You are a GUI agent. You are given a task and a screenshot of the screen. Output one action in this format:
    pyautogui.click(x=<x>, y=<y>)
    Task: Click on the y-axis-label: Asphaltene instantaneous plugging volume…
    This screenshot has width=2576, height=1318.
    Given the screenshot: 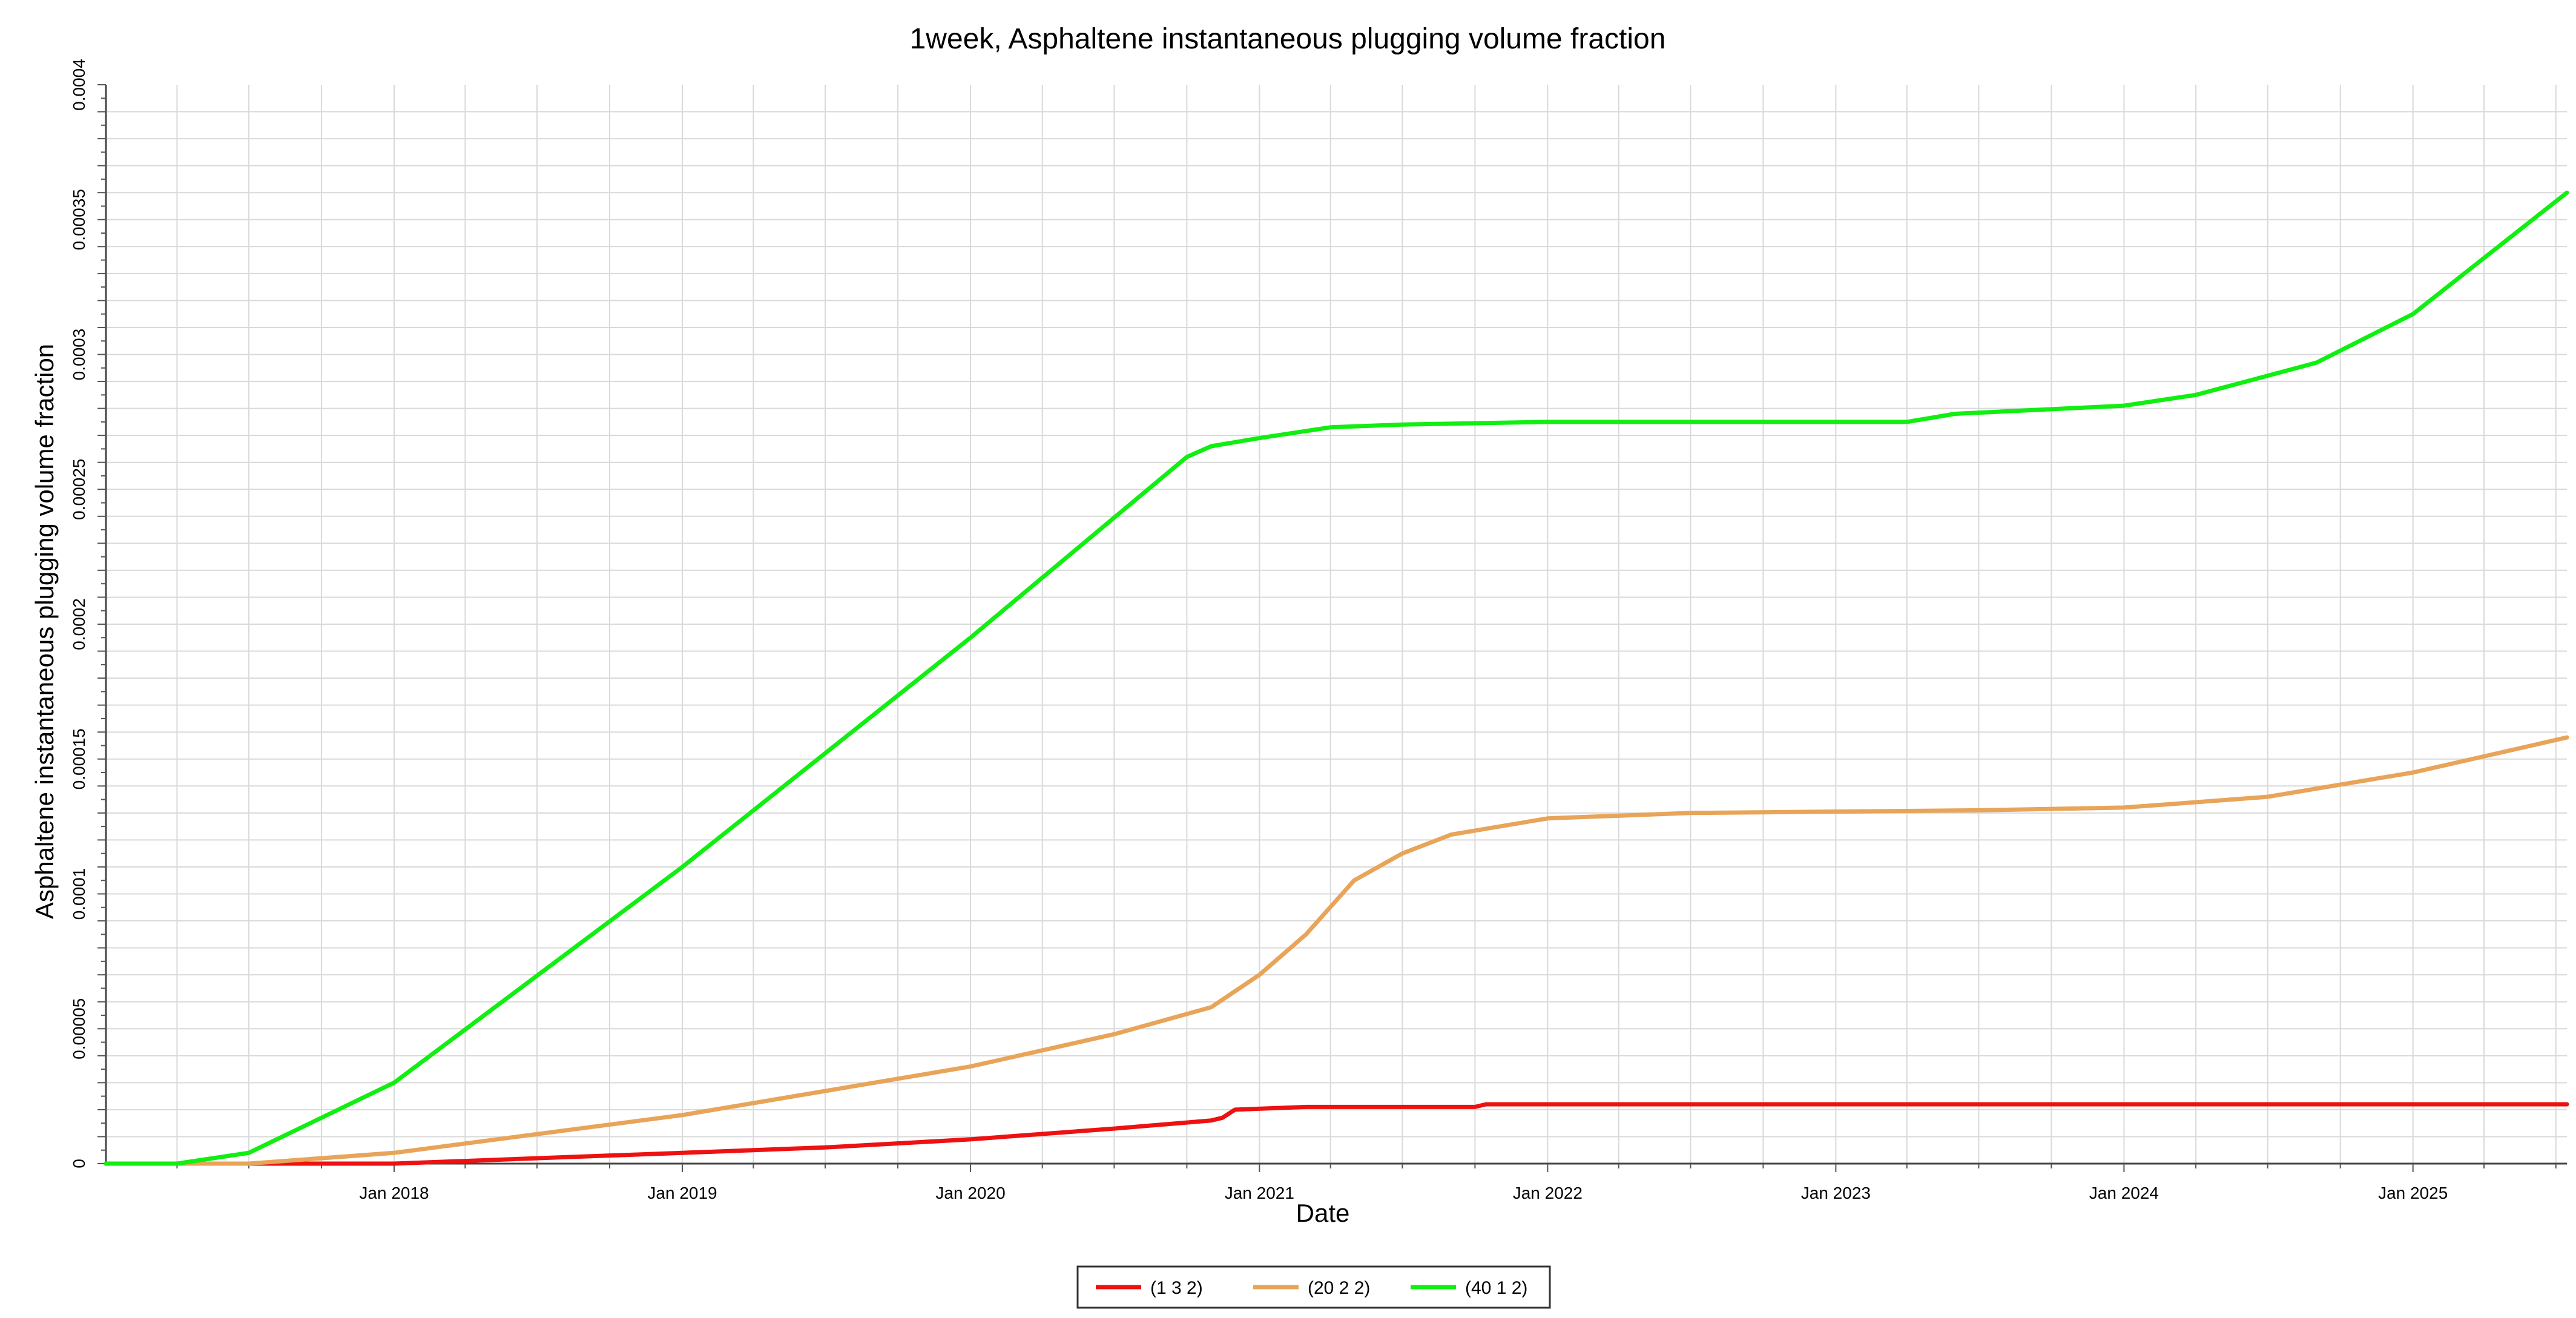 What is the action you would take?
    pyautogui.click(x=44, y=632)
    